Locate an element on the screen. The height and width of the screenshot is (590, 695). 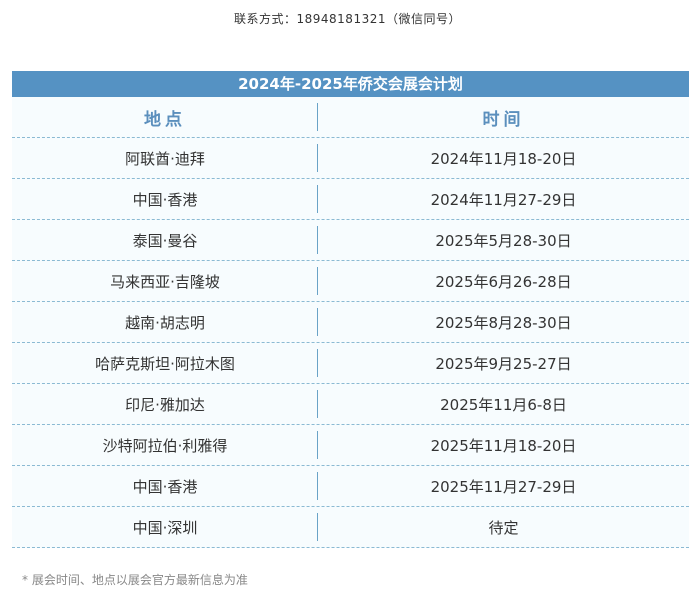
place-cell: 中国·深圳 is located at coordinates (165, 527).